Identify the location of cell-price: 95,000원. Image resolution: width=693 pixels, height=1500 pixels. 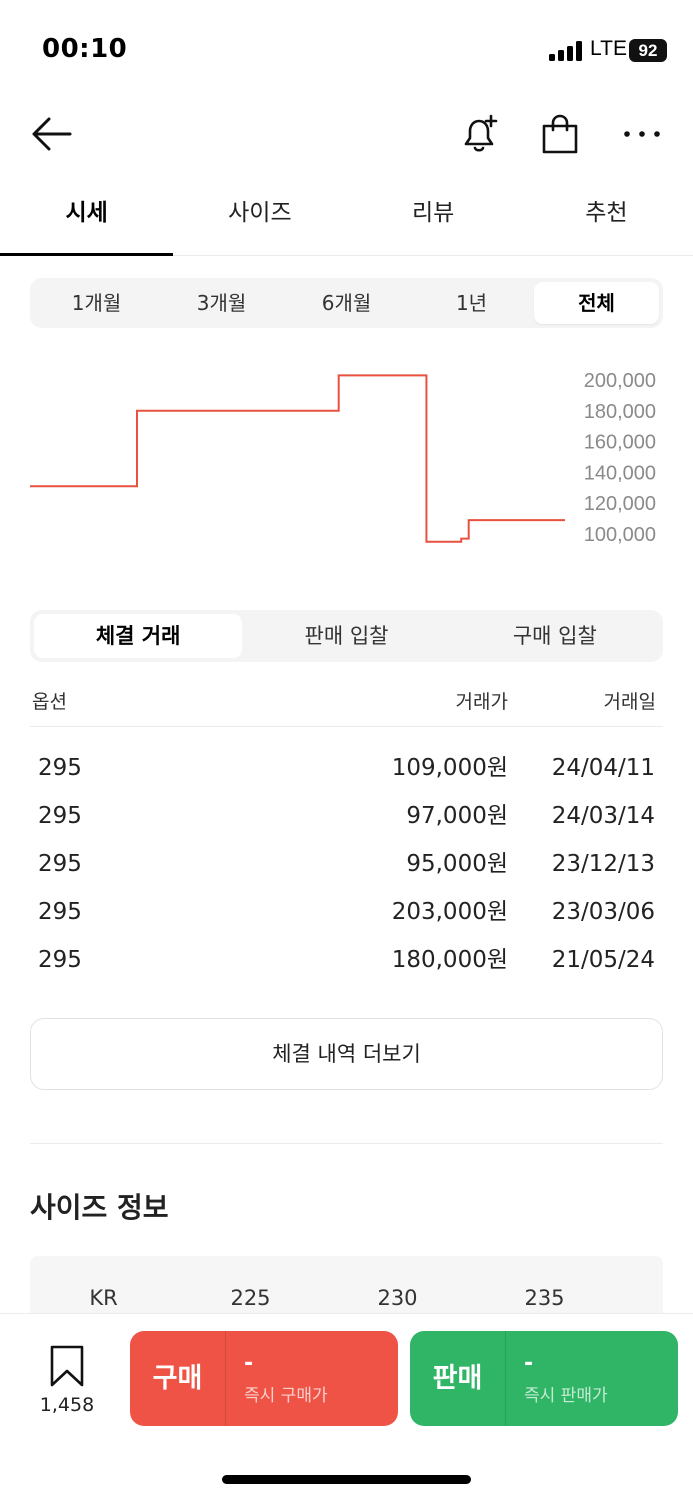
(457, 864).